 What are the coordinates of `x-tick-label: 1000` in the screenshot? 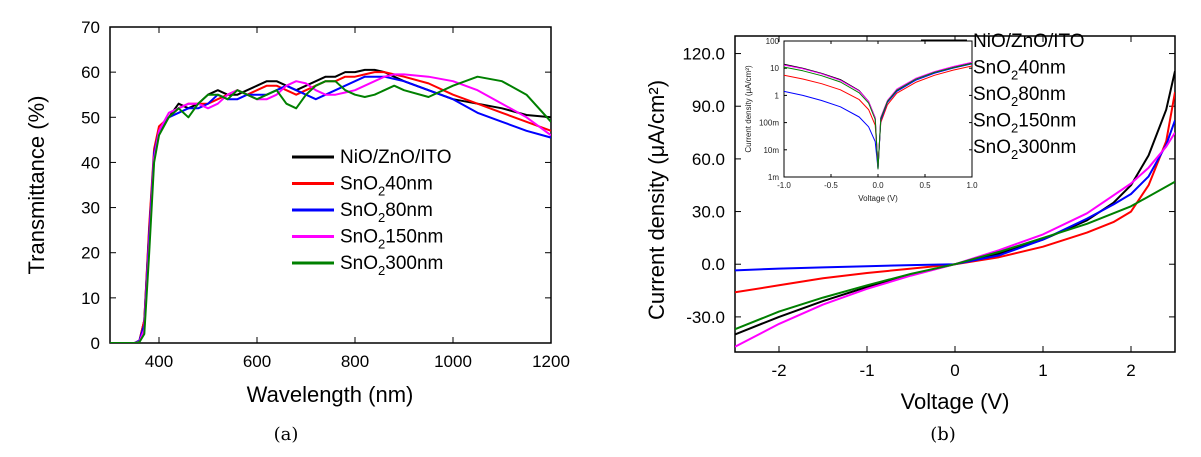 It's located at (453, 361).